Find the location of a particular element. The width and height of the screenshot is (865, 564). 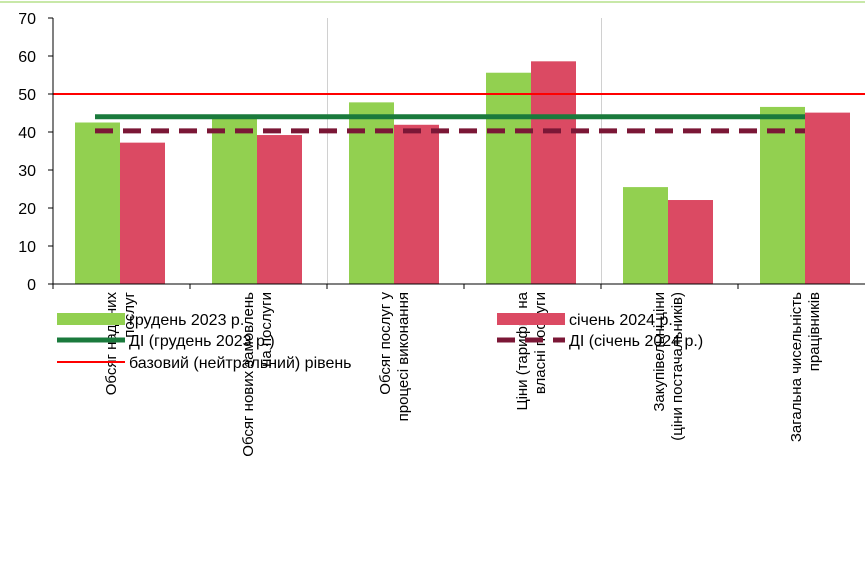

x-category-label-line: Ціни (тарифи) на is located at coordinates (522, 350).